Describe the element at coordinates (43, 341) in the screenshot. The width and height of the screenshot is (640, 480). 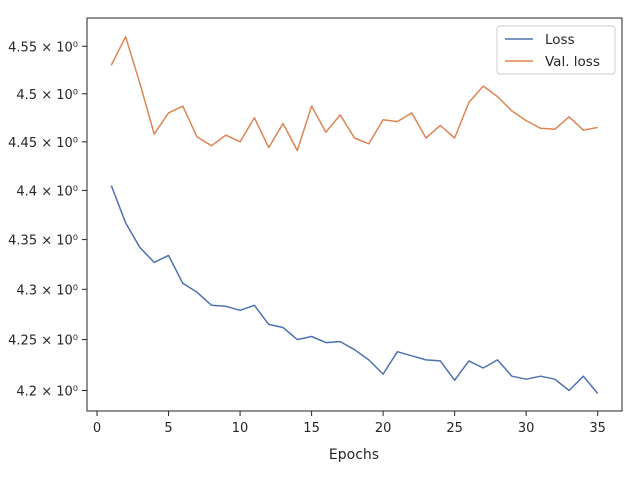
I see `y-tick-label: 4.25 × 10⁰` at that location.